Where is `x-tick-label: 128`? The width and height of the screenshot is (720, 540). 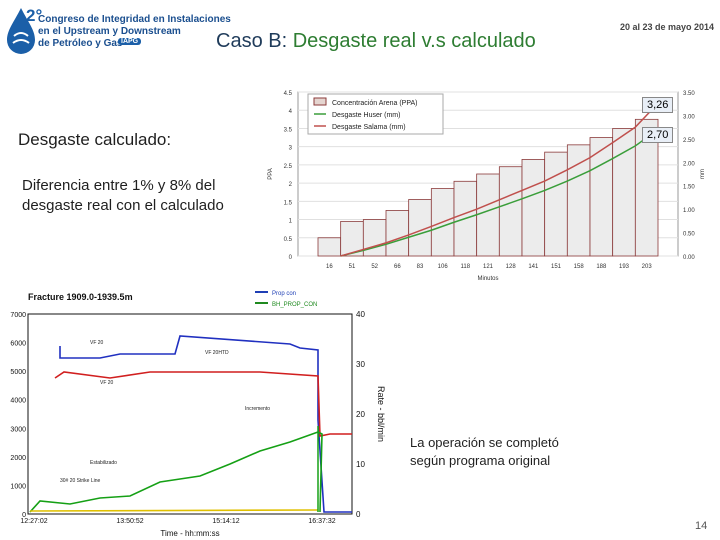 x-tick-label: 128 is located at coordinates (511, 267).